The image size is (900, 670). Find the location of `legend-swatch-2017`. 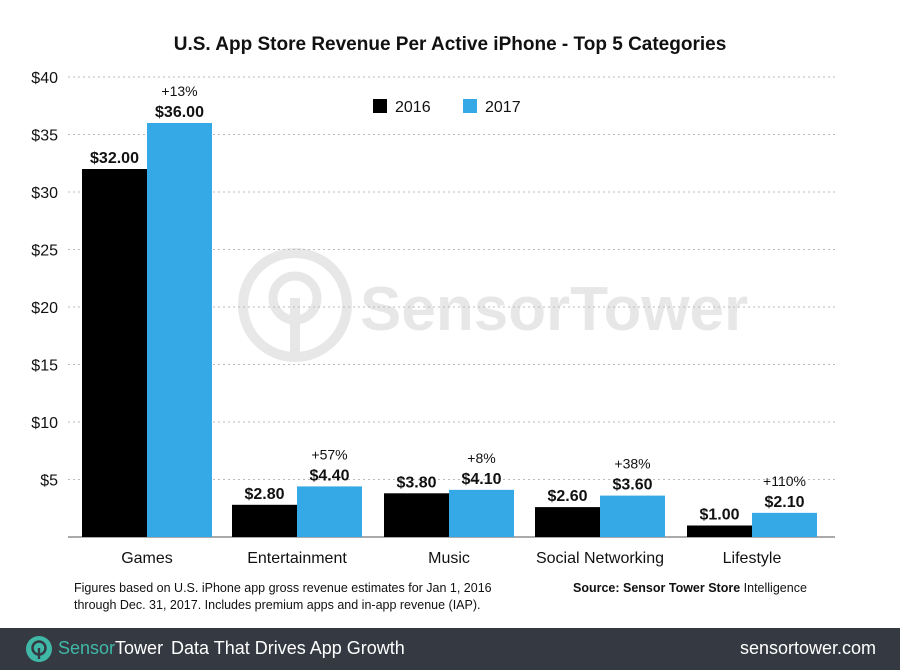

legend-swatch-2017 is located at coordinates (470, 106).